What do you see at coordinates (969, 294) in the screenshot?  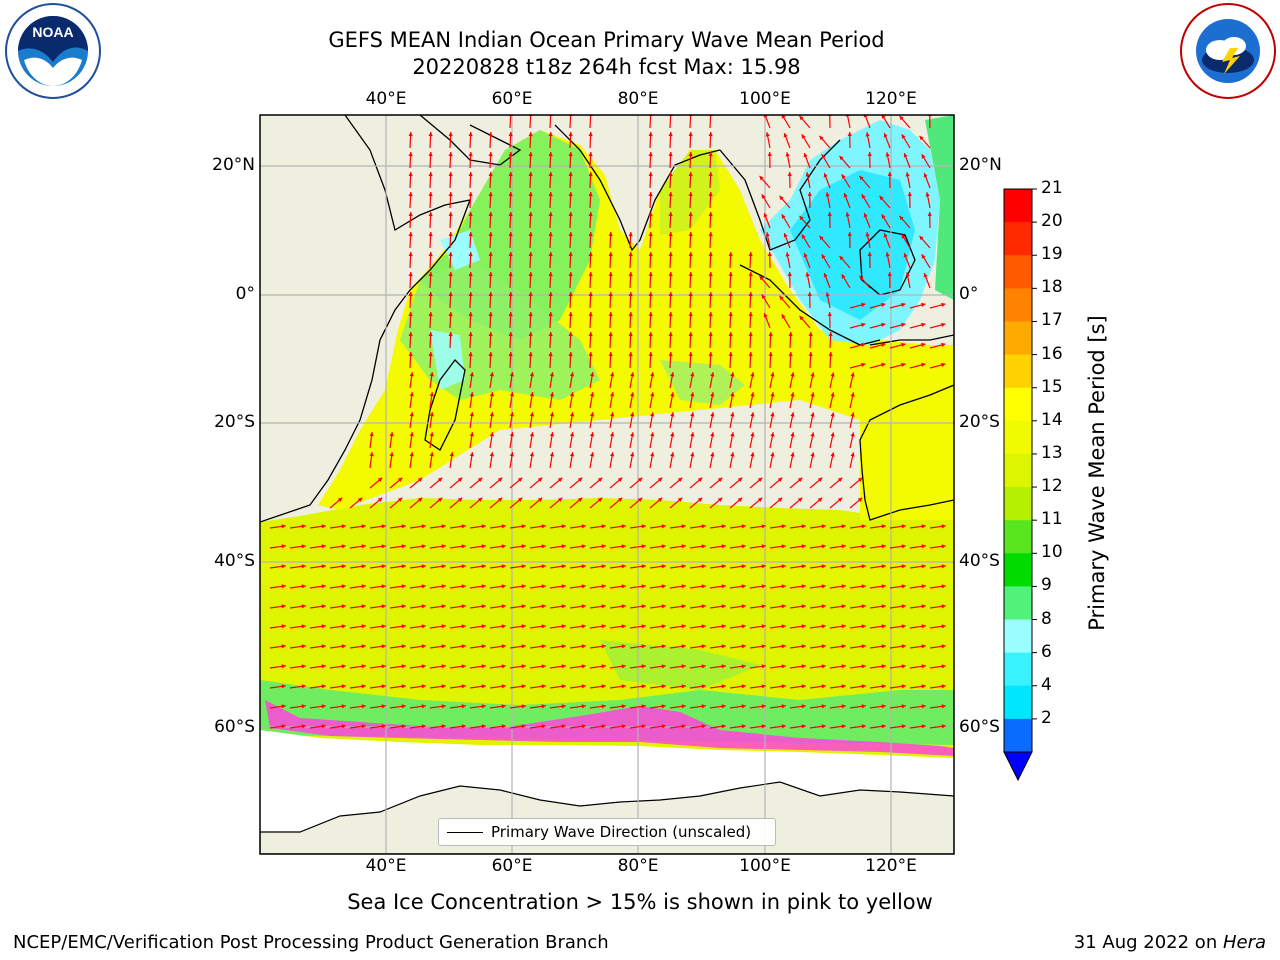 I see `lat-label-right-0: 0°` at bounding box center [969, 294].